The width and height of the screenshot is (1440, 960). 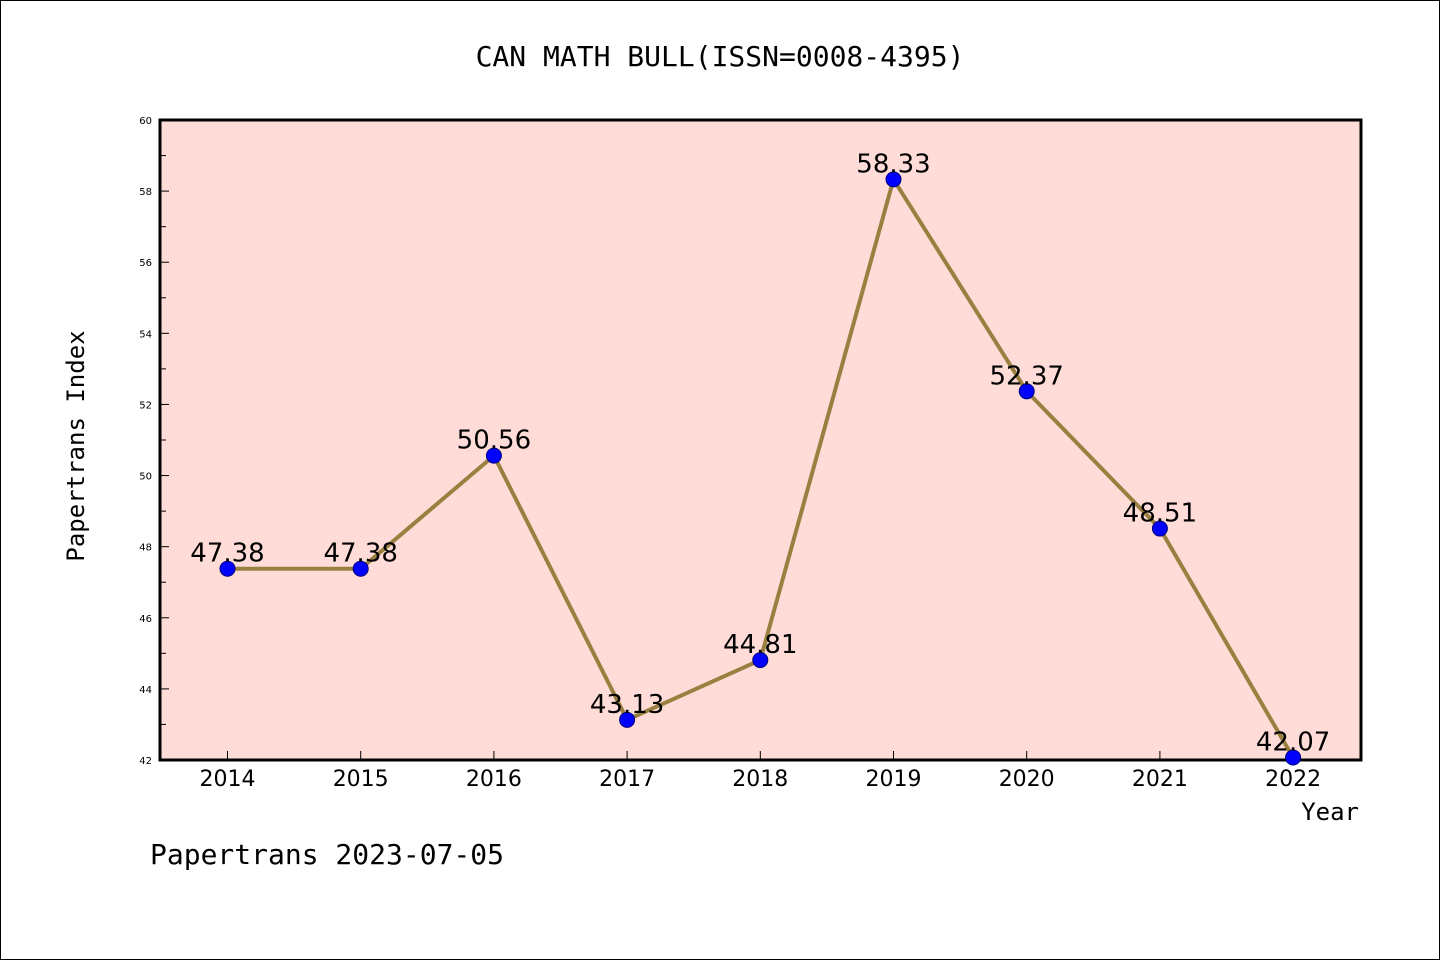 What do you see at coordinates (145, 334) in the screenshot?
I see `y-tick-label: 54` at bounding box center [145, 334].